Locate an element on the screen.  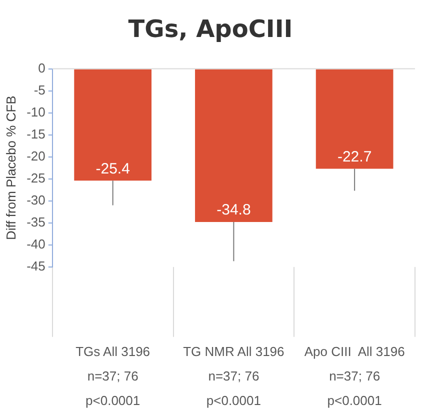
y-tick-label: -25 is located at coordinates (36, 178).